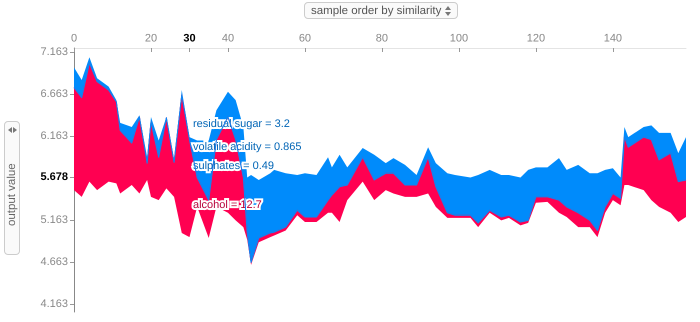  What do you see at coordinates (54, 176) in the screenshot?
I see `y-tick-label: 5.678` at bounding box center [54, 176].